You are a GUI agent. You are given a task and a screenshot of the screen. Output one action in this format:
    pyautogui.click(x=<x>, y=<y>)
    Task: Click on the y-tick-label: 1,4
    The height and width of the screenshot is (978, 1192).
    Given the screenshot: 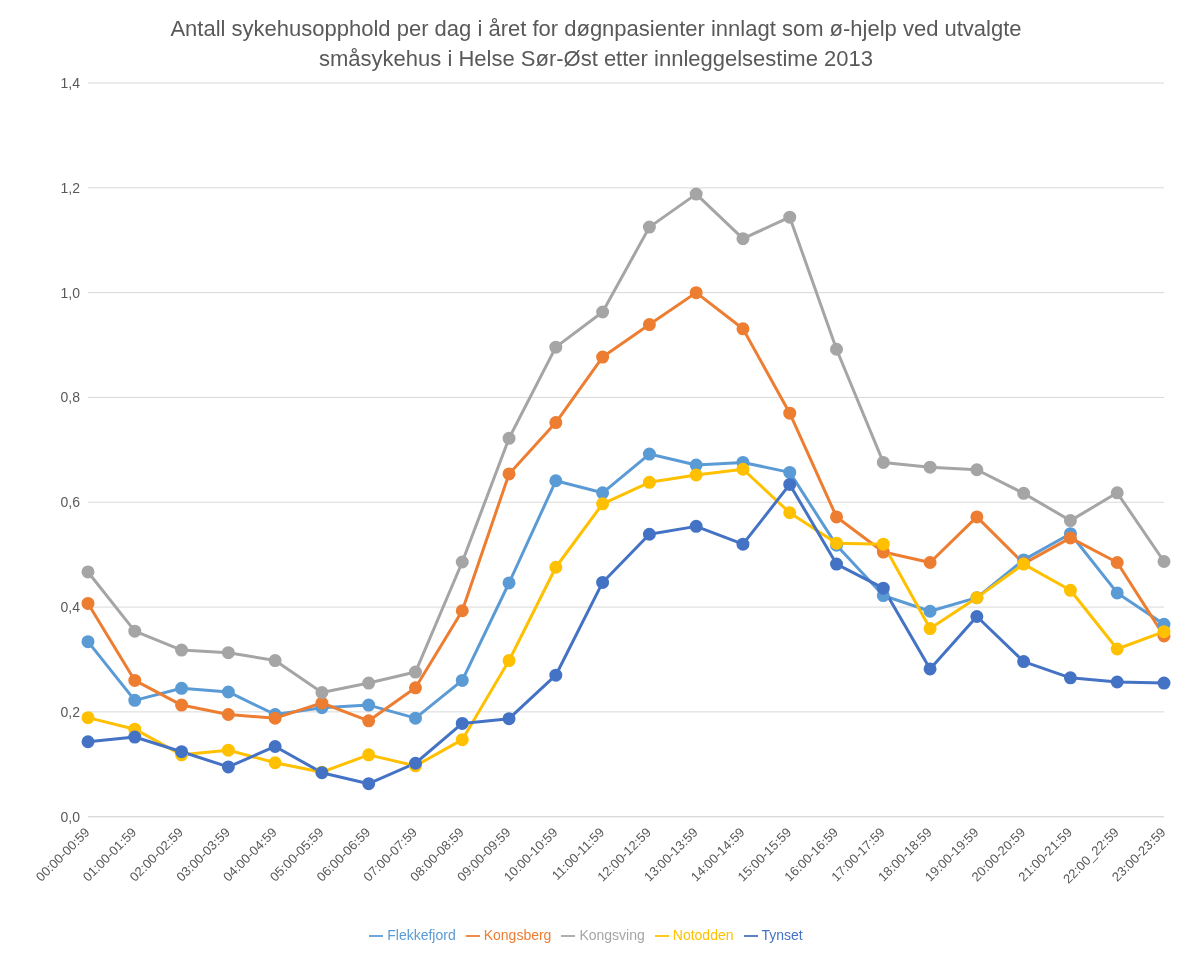 What is the action you would take?
    pyautogui.click(x=70, y=83)
    